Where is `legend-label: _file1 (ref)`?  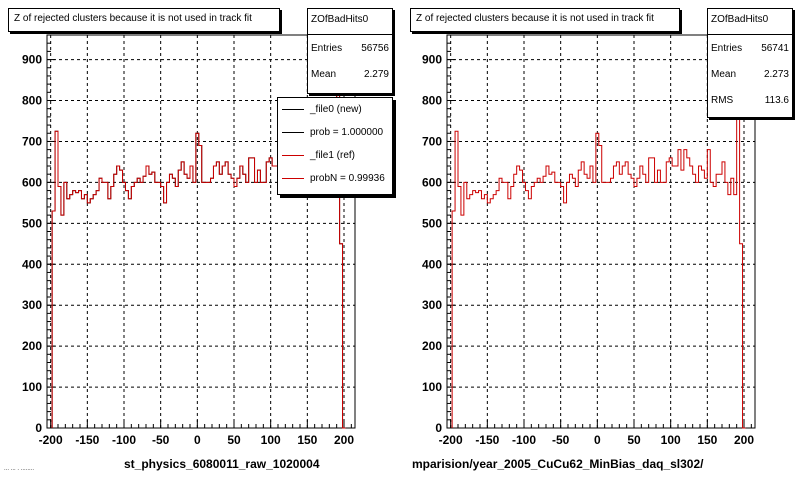 legend-label: _file1 (ref) is located at coordinates (333, 155).